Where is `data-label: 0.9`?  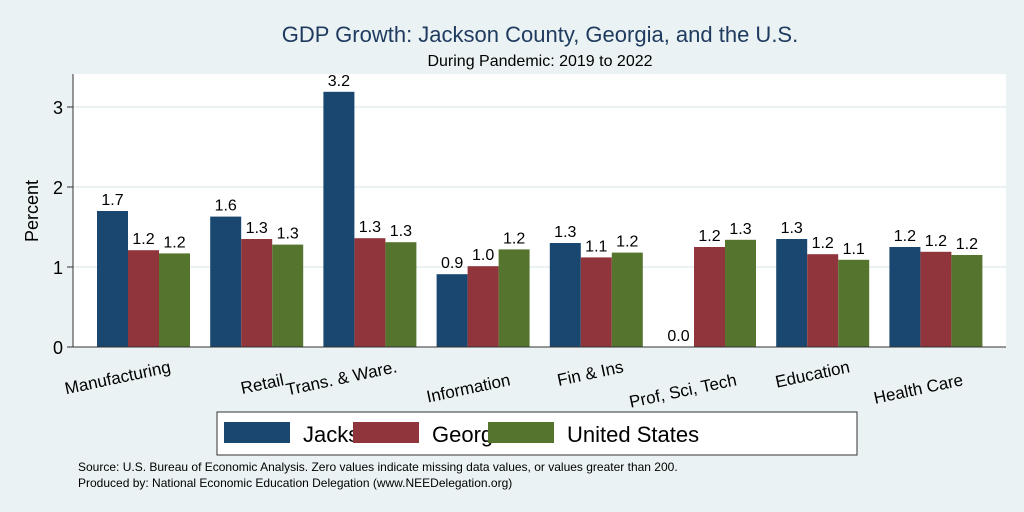 data-label: 0.9 is located at coordinates (452, 263).